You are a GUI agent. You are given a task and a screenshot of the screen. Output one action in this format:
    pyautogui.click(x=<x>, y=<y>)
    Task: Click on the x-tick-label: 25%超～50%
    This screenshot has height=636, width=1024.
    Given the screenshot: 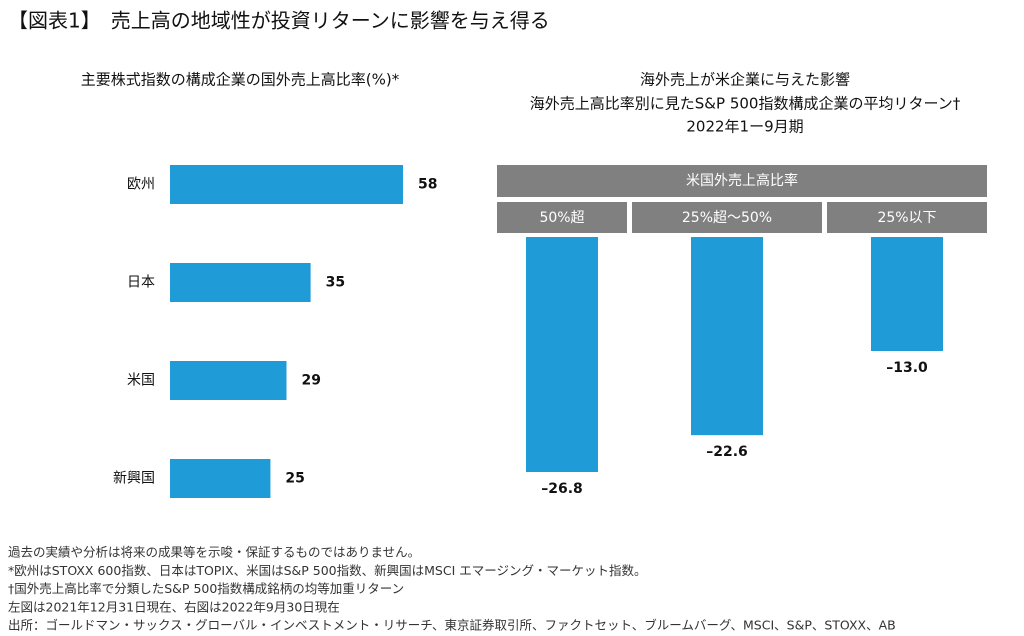 What is the action you would take?
    pyautogui.click(x=727, y=218)
    